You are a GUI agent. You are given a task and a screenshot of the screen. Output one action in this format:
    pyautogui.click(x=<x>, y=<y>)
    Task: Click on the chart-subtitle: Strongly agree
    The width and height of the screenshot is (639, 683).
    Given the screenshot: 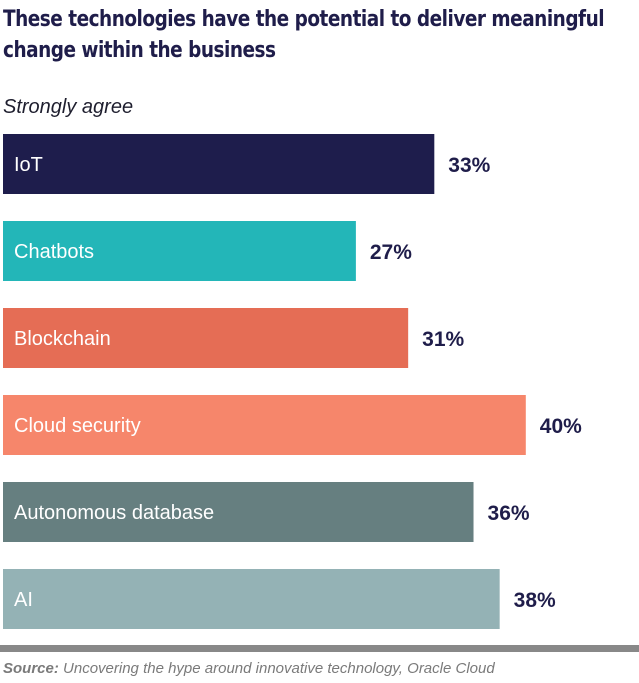 What is the action you would take?
    pyautogui.click(x=68, y=107)
    